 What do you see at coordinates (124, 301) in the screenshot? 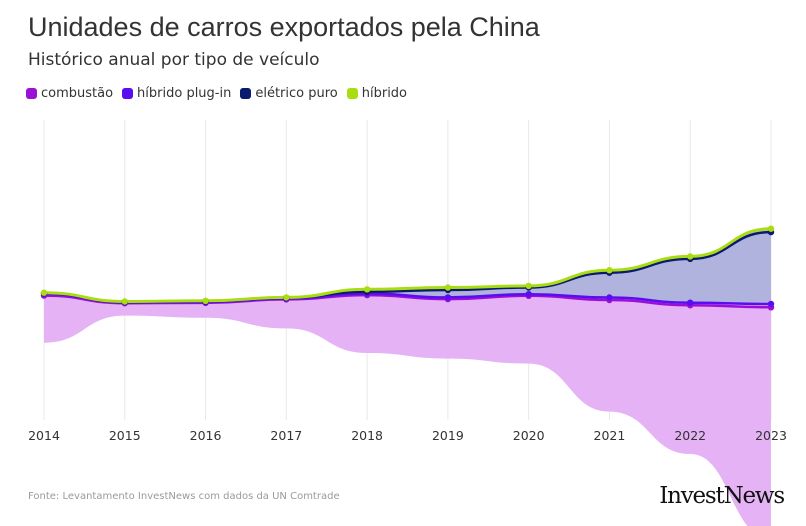
I see `point-hibrido-2015` at bounding box center [124, 301].